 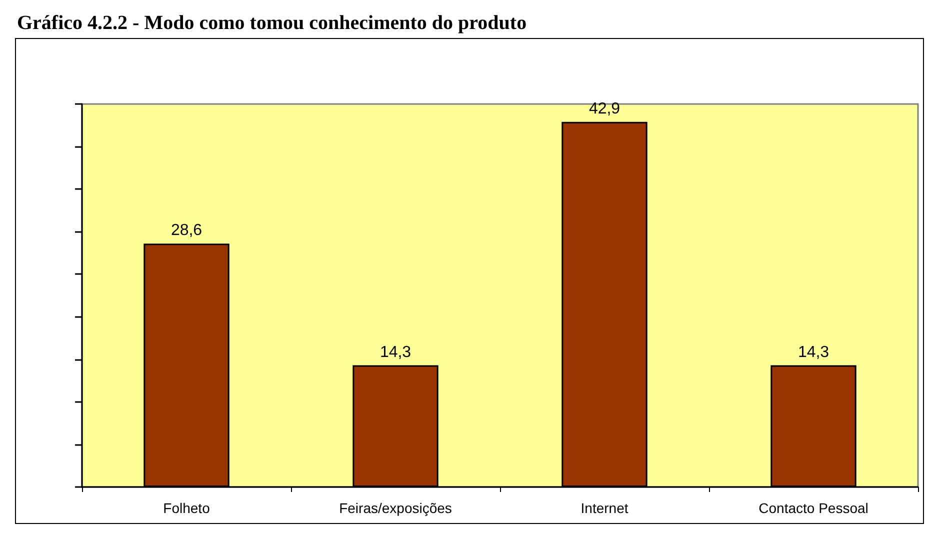 What do you see at coordinates (813, 508) in the screenshot?
I see `x-tick-label: Contacto Pessoal` at bounding box center [813, 508].